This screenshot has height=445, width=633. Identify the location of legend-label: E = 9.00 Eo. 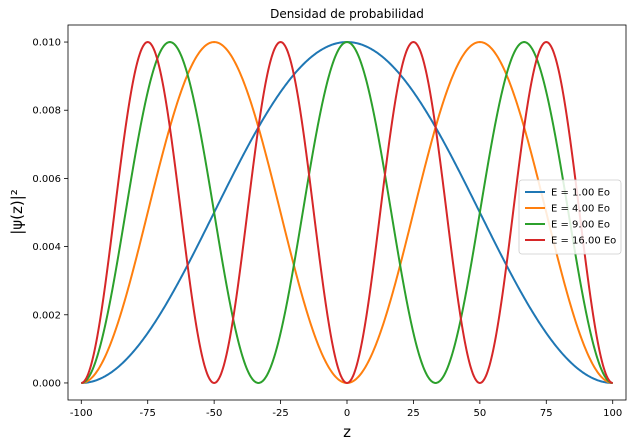
(580, 225).